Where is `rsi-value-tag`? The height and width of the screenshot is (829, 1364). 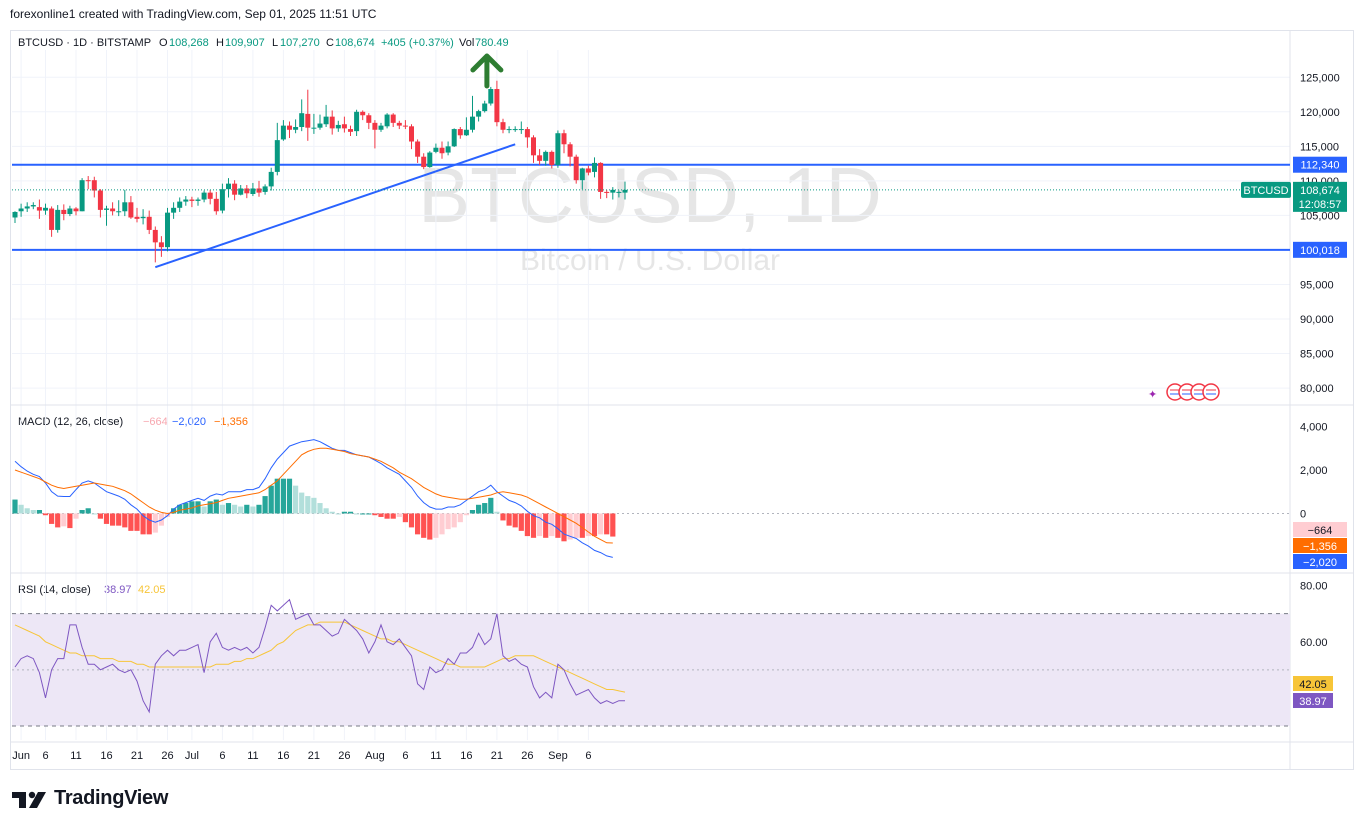 rsi-value-tag is located at coordinates (1313, 700).